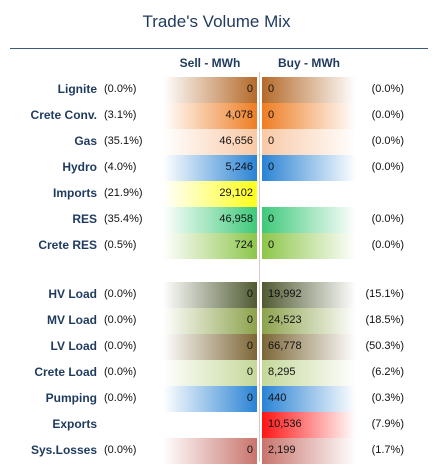  I want to click on row-label: Exports, so click(74, 424).